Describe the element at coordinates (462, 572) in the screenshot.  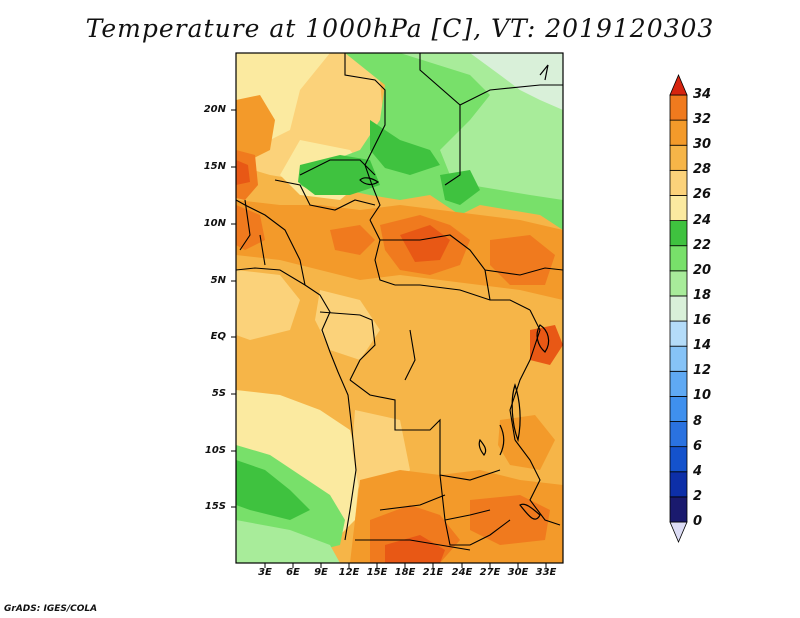
I see `lon-label-24e: 24E` at that location.